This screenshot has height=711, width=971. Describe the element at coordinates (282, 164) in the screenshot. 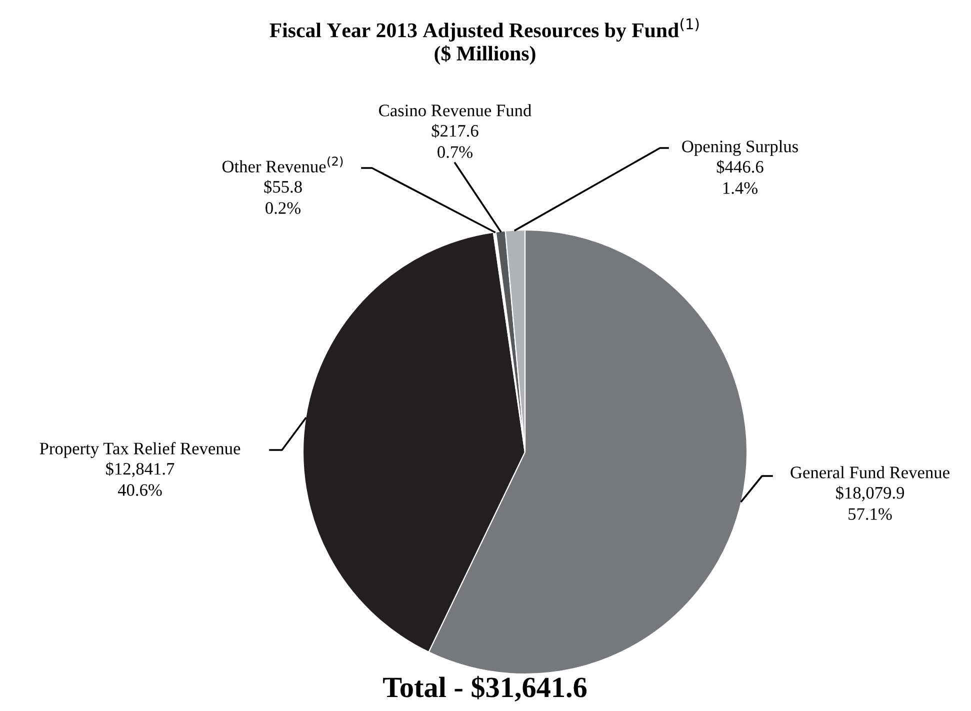

I see `slice-label: Other Revenue$^{(2)}$` at that location.